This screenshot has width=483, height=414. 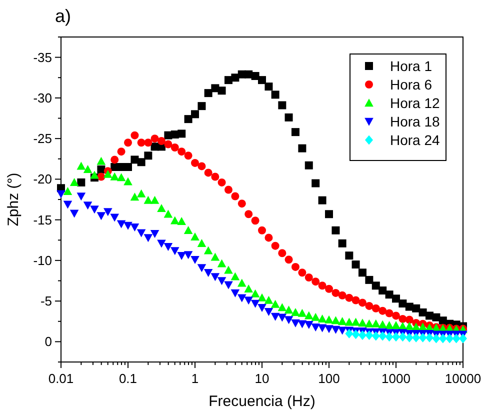 What do you see at coordinates (42, 57) in the screenshot?
I see `y-tick-label: -35` at bounding box center [42, 57].